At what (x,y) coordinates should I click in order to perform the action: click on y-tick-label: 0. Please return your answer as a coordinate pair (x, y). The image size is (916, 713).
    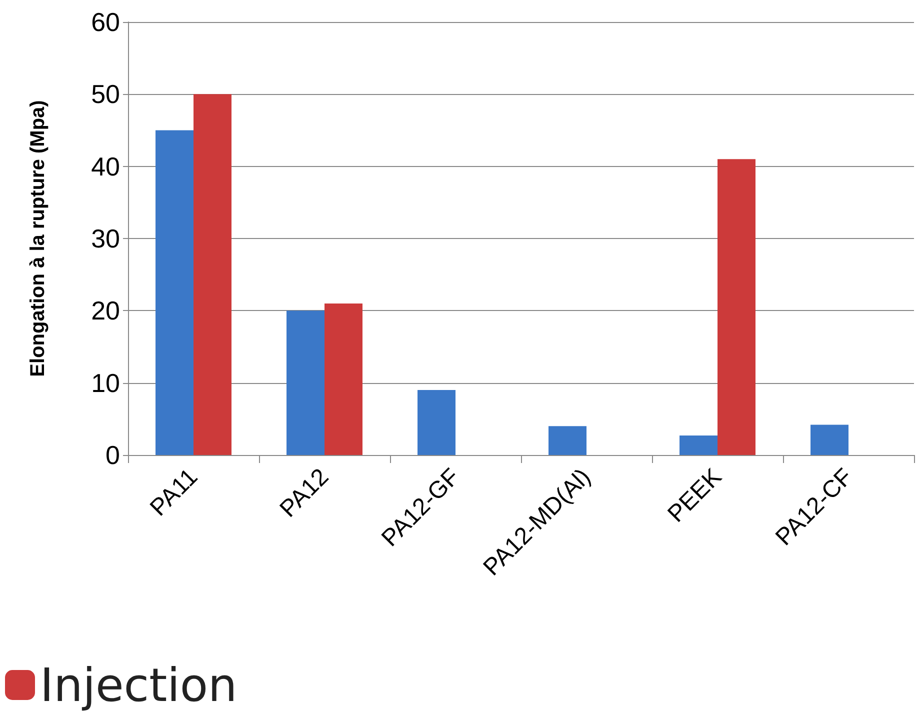
    Looking at the image, I should click on (113, 455).